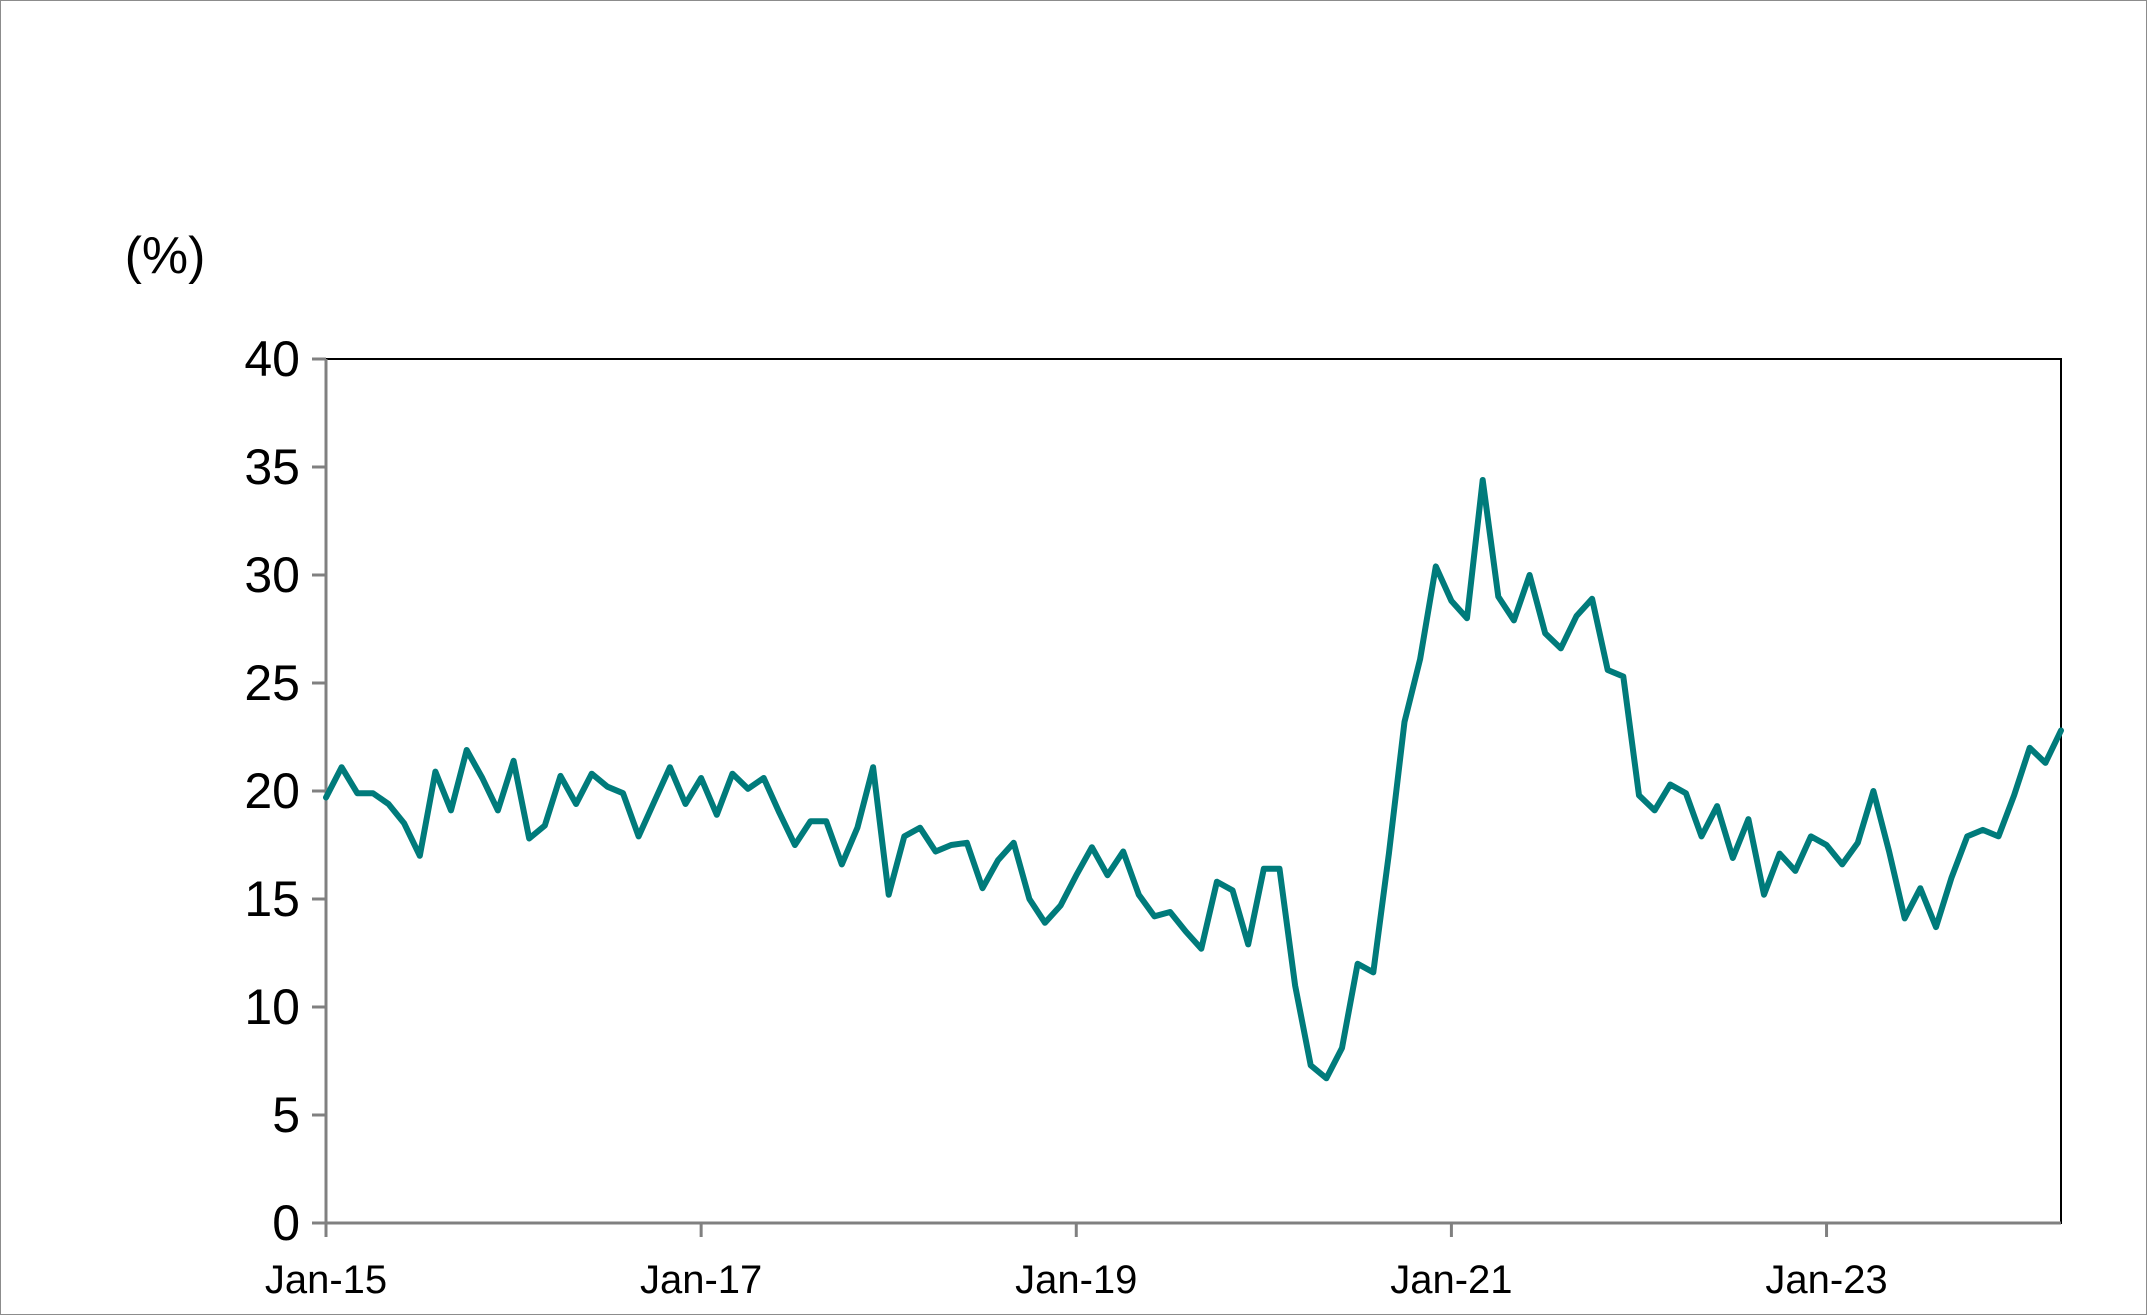 The width and height of the screenshot is (2147, 1315). What do you see at coordinates (1826, 1280) in the screenshot?
I see `x-tick-label: Jan-23` at bounding box center [1826, 1280].